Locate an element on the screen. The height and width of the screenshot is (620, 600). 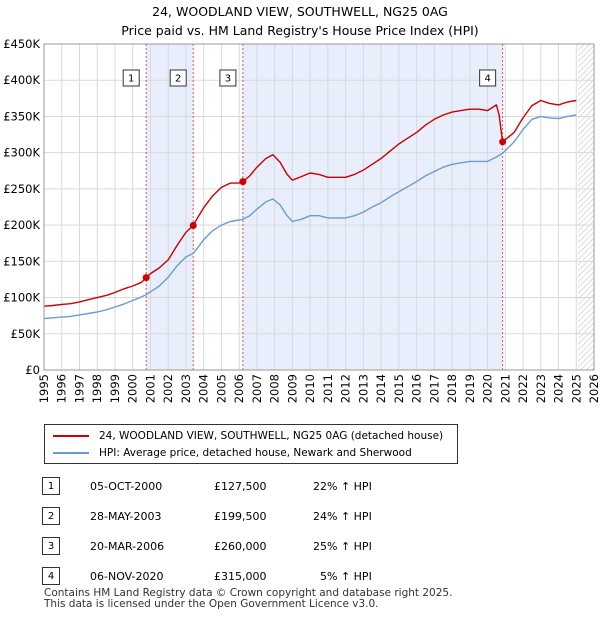
x-tick-label: 2011 is located at coordinates (328, 388).